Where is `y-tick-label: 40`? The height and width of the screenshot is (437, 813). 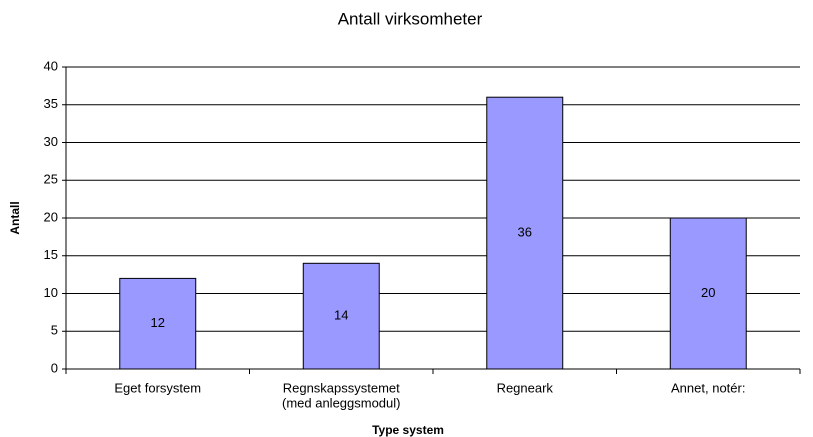
y-tick-label: 40 is located at coordinates (51, 65).